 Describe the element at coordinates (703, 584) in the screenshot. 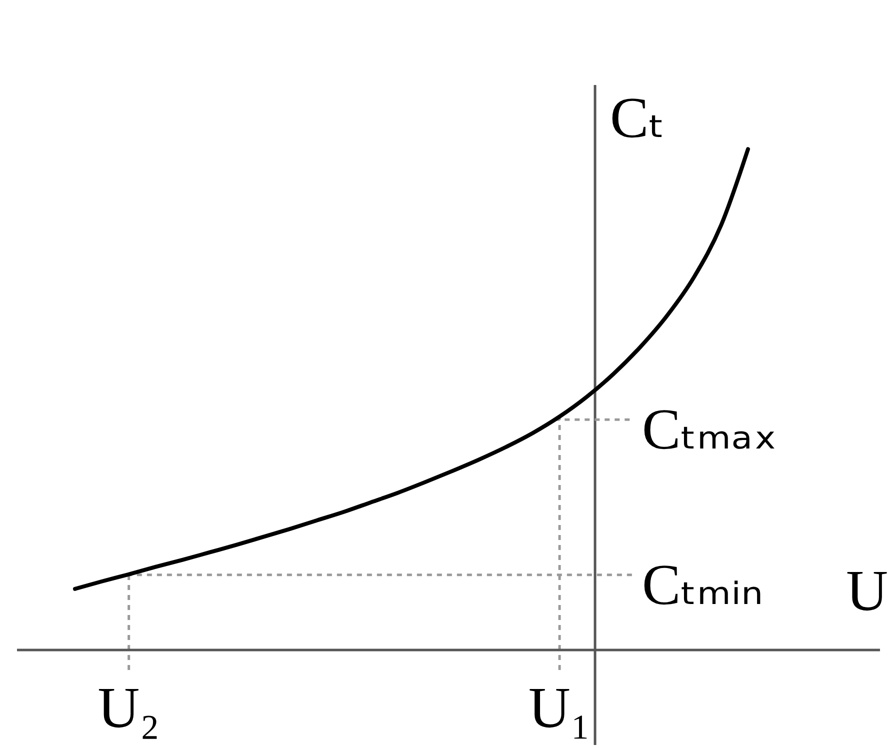

I see `ref-line-label: Cₜₘᵢₙ` at that location.